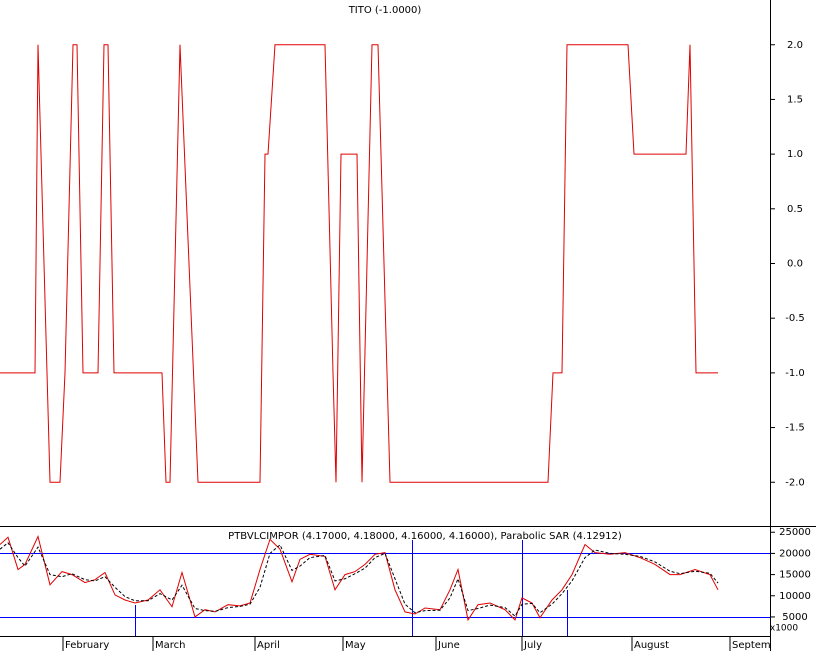  I want to click on y-tick-label: 10000, so click(795, 596).